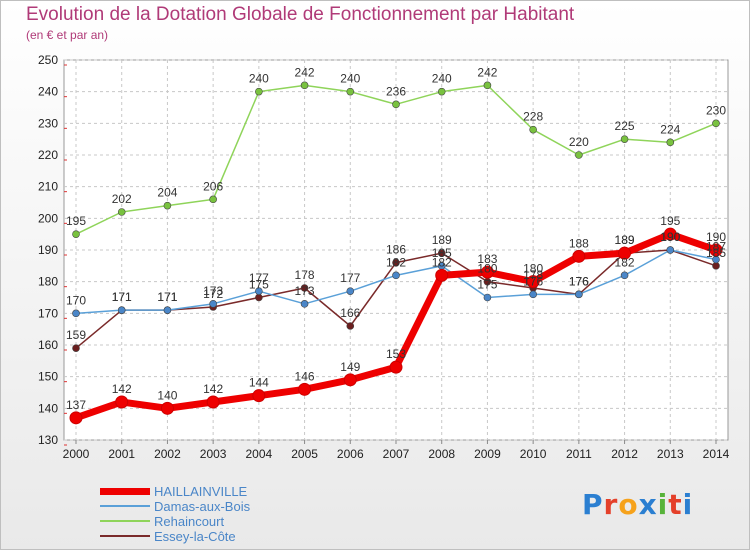  Describe the element at coordinates (48, 408) in the screenshot. I see `y-tick-label: 140` at that location.